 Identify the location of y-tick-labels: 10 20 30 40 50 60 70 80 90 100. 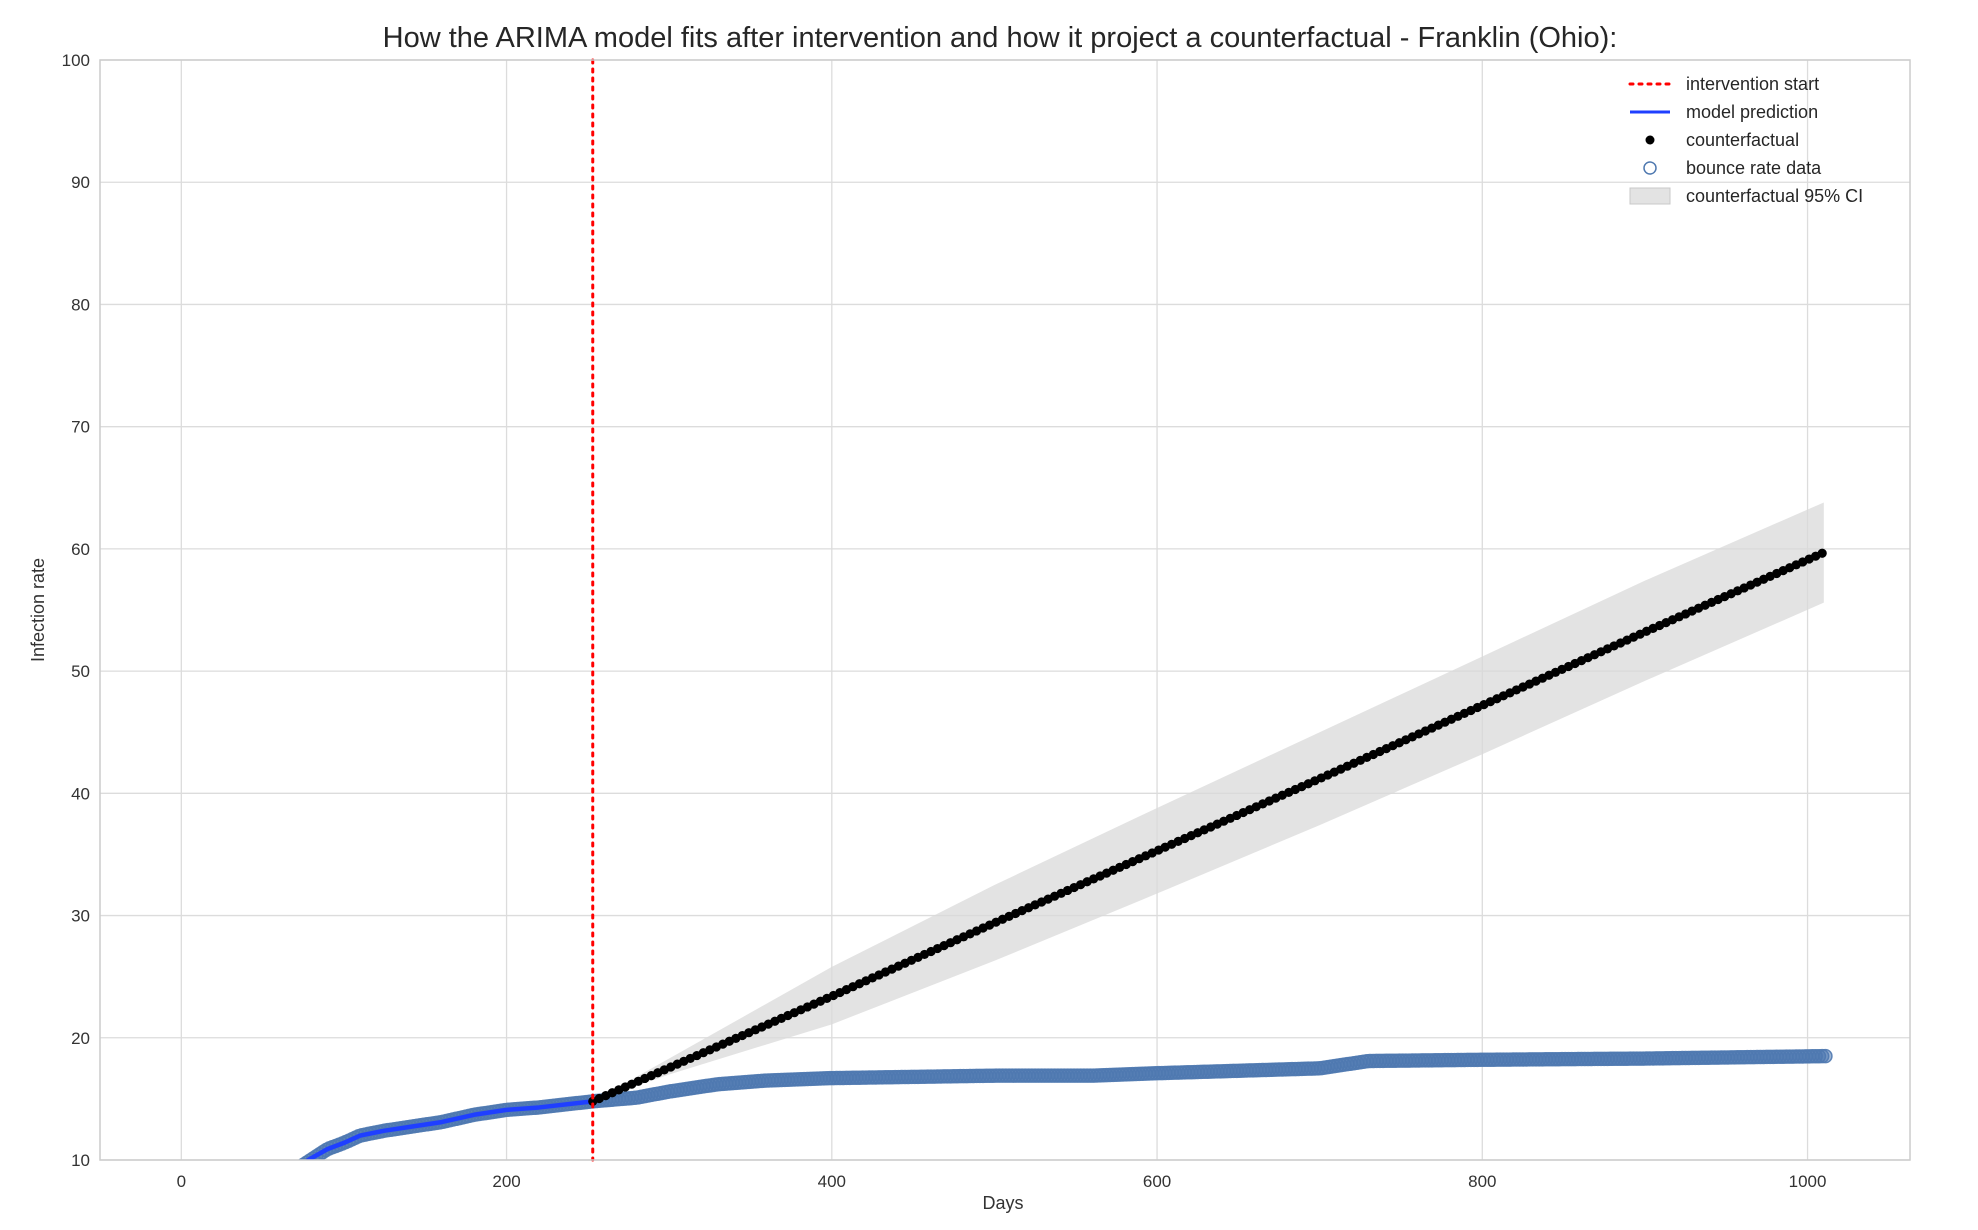
(76, 610).